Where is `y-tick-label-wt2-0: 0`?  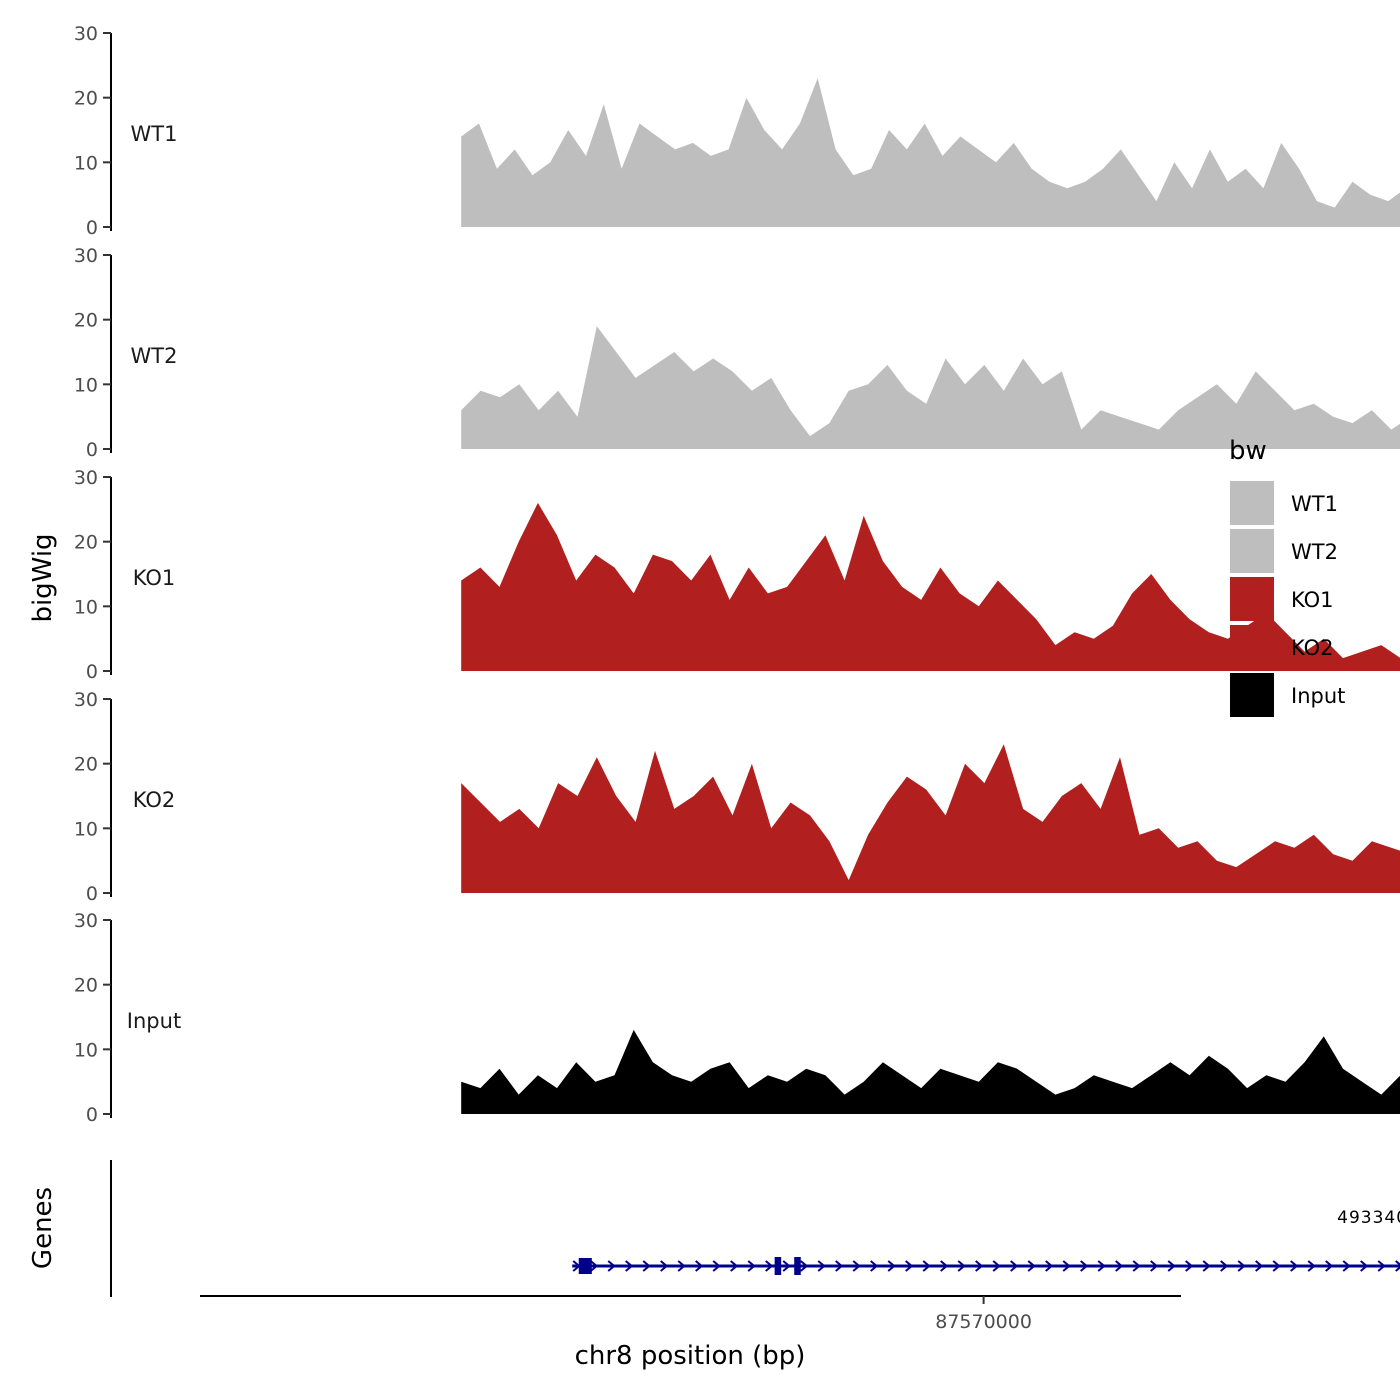
y-tick-label-wt2-0: 0 is located at coordinates (92, 450).